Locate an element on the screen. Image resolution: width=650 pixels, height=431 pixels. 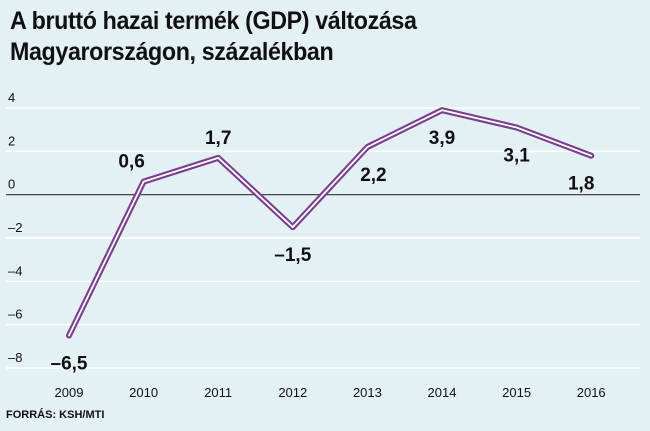
data-label-2009: –6,5 is located at coordinates (69, 364).